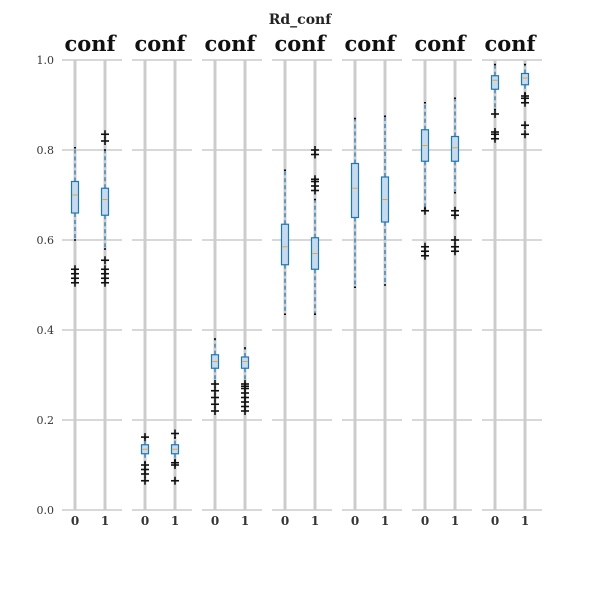 Image resolution: width=600 pixels, height=600 pixels. Describe the element at coordinates (46, 150) in the screenshot. I see `y-tick-label: 0.8` at that location.